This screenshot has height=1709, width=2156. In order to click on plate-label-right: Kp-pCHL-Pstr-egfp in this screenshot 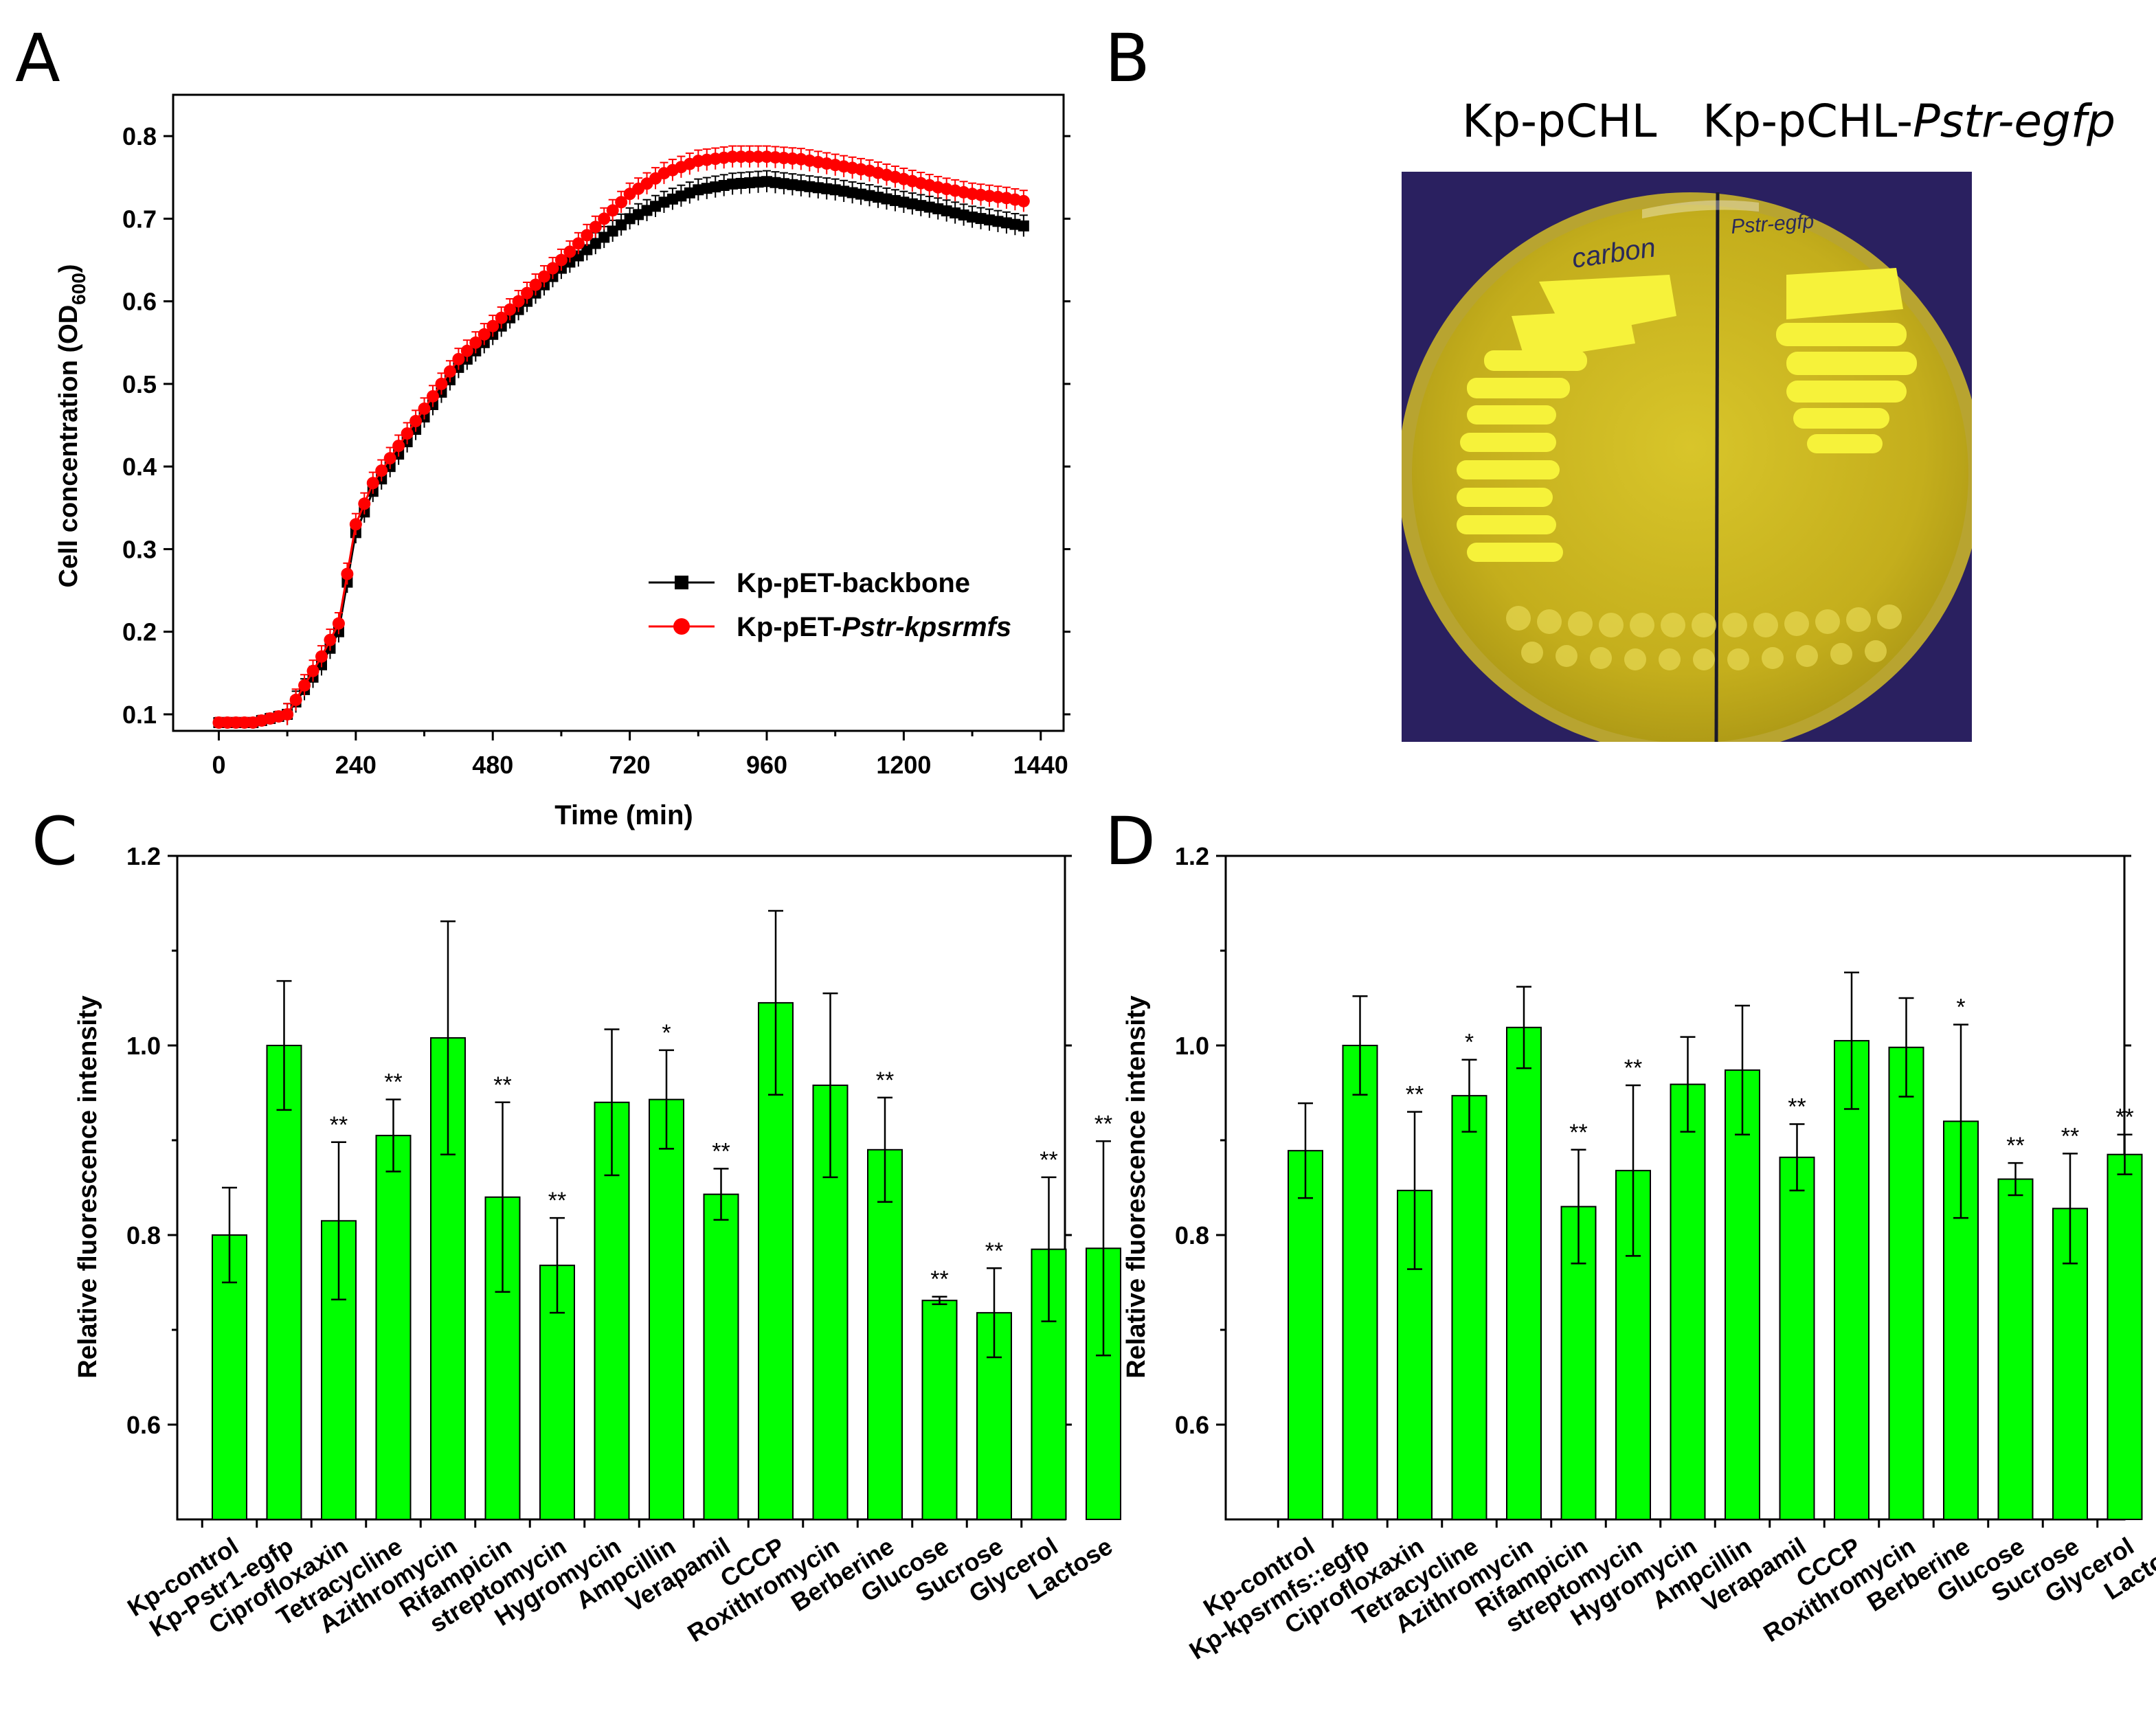, I will do `click(1909, 121)`.